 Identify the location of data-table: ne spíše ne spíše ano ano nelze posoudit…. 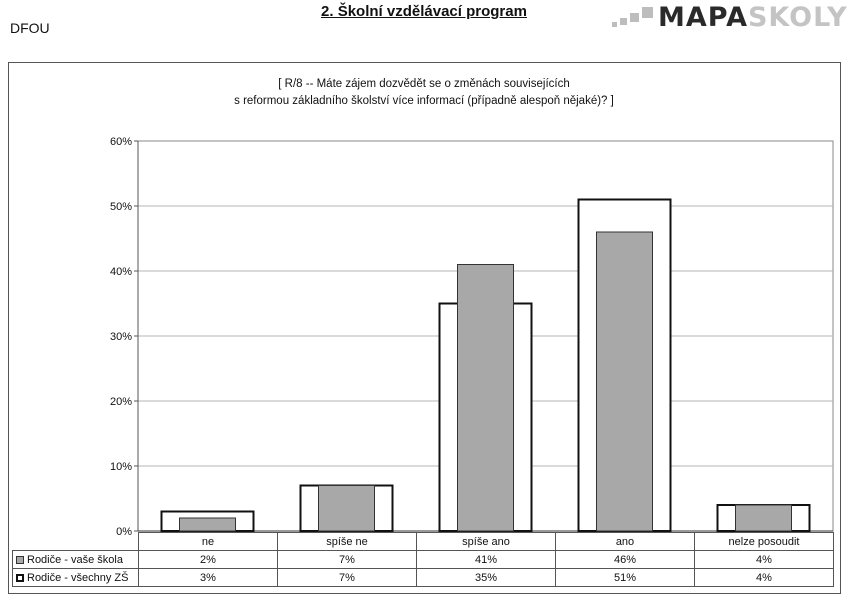
(423, 559).